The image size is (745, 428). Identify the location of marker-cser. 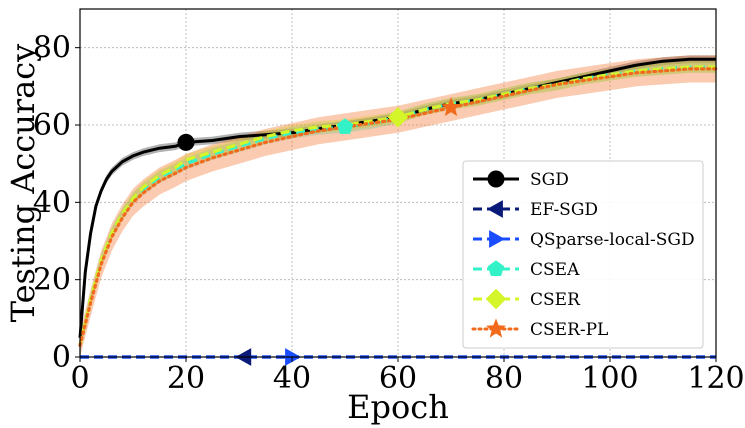
(398, 117).